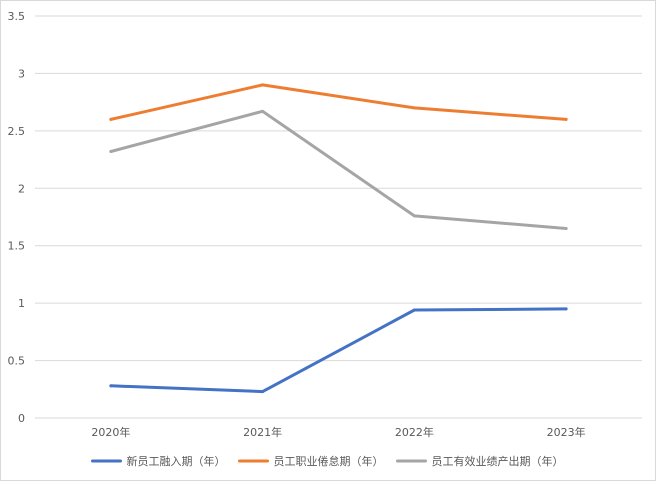 Image resolution: width=656 pixels, height=481 pixels. Describe the element at coordinates (21, 73) in the screenshot. I see `y-tick-label: 3` at that location.